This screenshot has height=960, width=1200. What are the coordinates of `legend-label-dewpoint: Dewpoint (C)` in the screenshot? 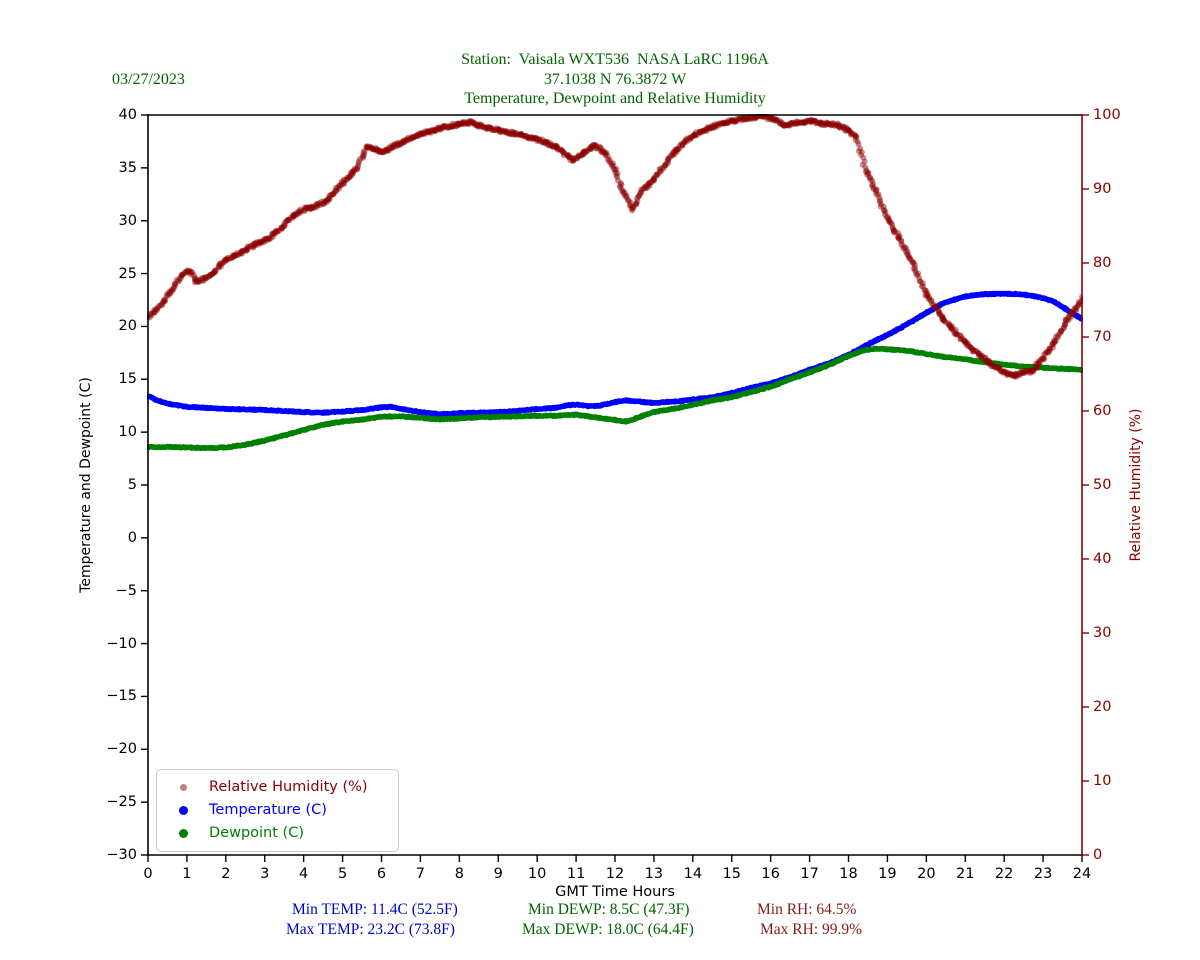 It's located at (256, 833).